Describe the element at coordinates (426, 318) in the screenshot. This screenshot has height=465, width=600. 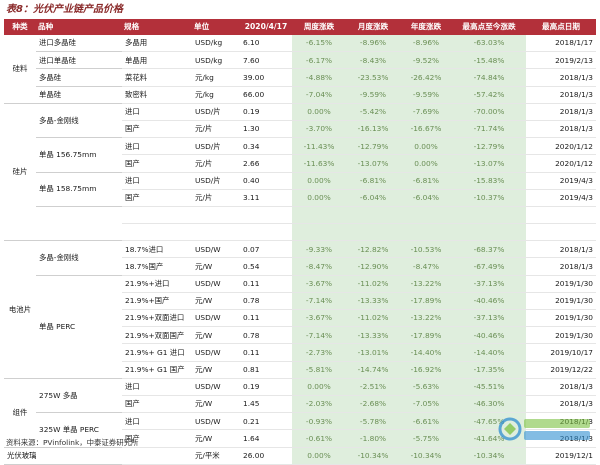
I see `year-cell: -13.22%` at that location.